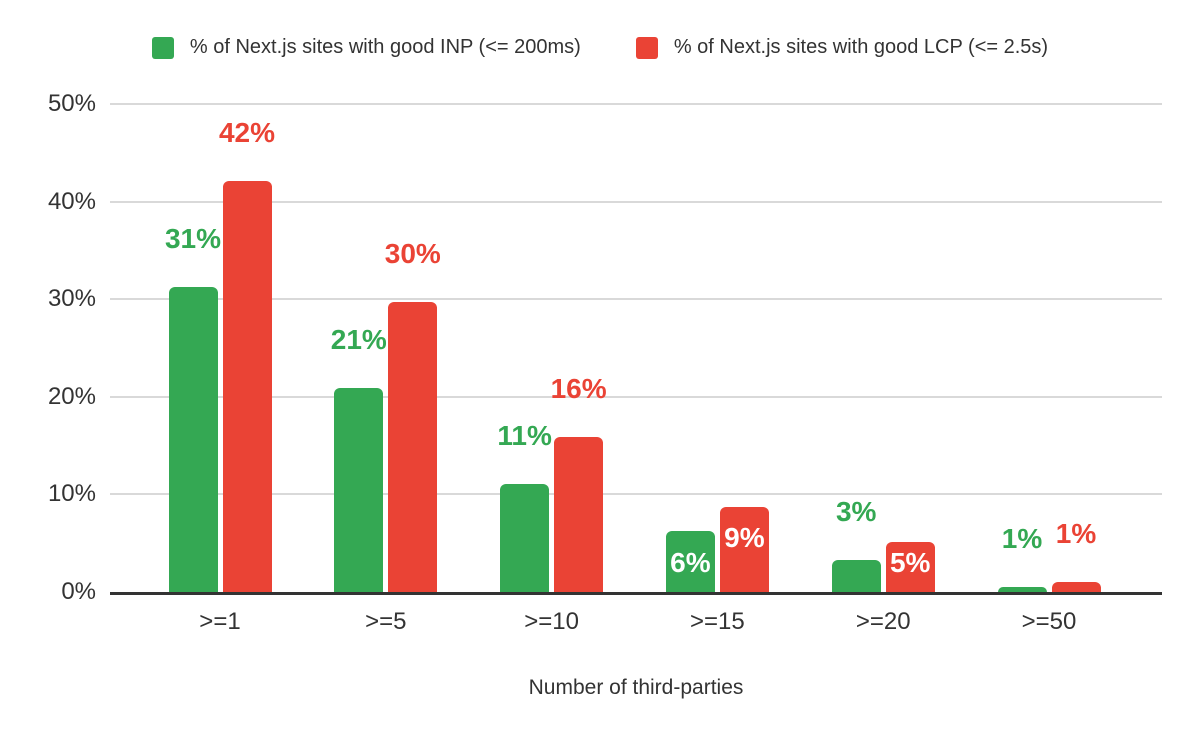 This screenshot has width=1200, height=742. Describe the element at coordinates (717, 621) in the screenshot. I see `x-tick-label: >=15` at that location.